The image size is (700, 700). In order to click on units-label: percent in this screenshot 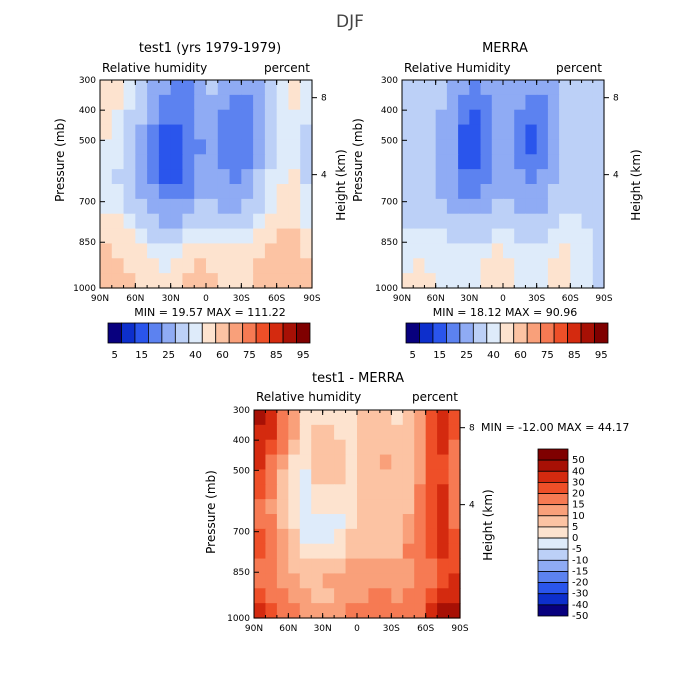, I will do `click(435, 397)`.